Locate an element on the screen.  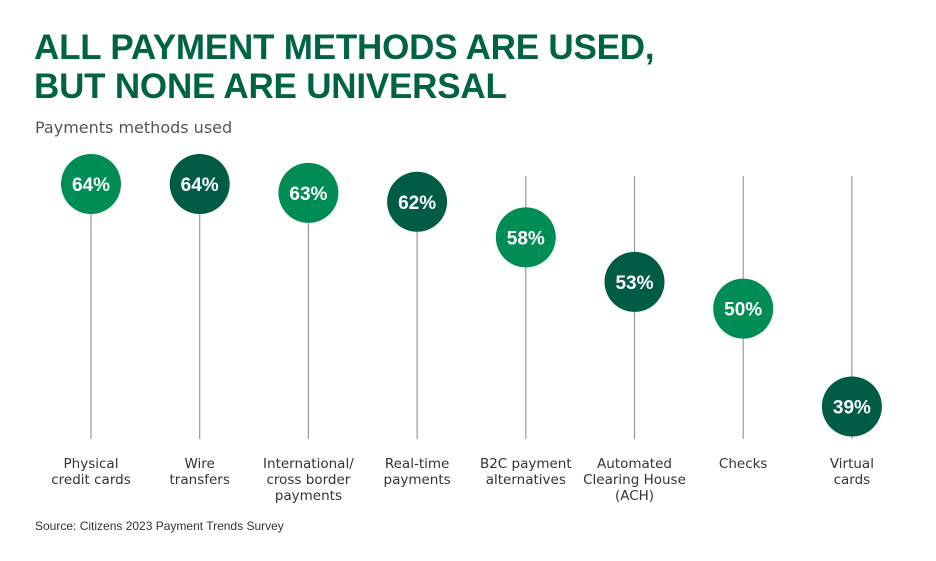
category-label-line: transfers is located at coordinates (200, 480).